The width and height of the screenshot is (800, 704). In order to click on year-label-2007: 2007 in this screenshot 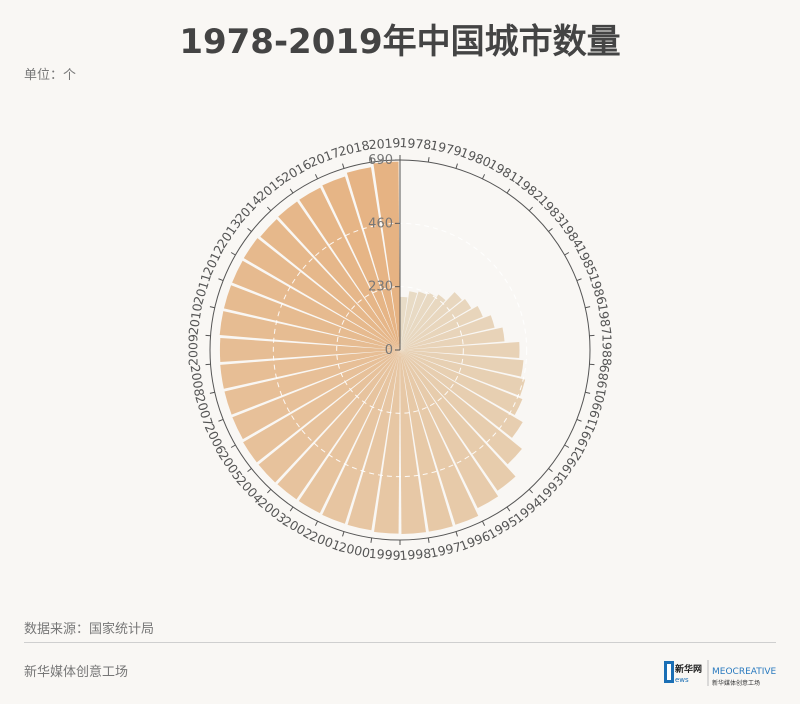, I will do `click(204, 410)`.